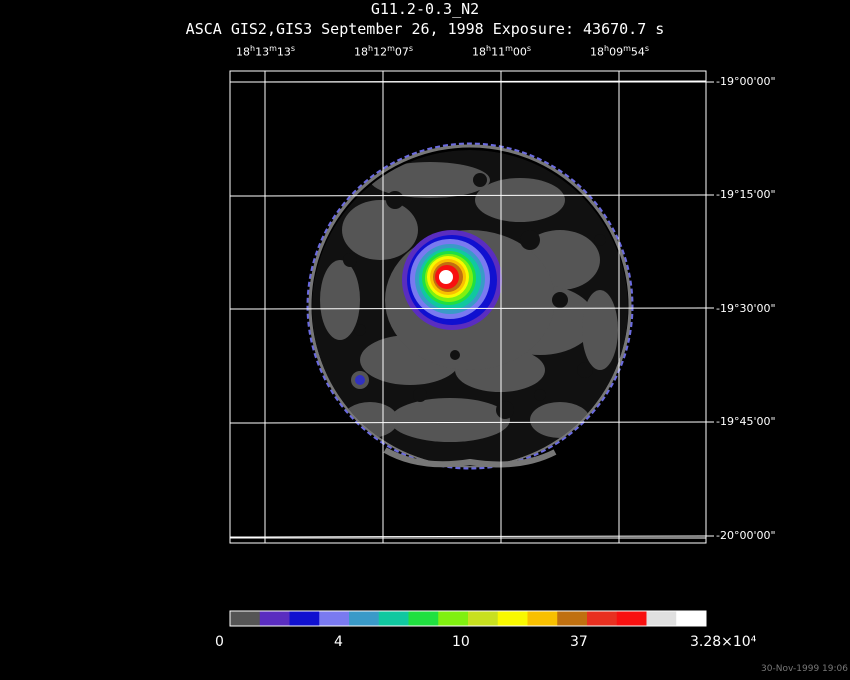 The height and width of the screenshot is (680, 850). What do you see at coordinates (266, 51) in the screenshot?
I see `ra-tick-label: 18h13m13s` at bounding box center [266, 51].